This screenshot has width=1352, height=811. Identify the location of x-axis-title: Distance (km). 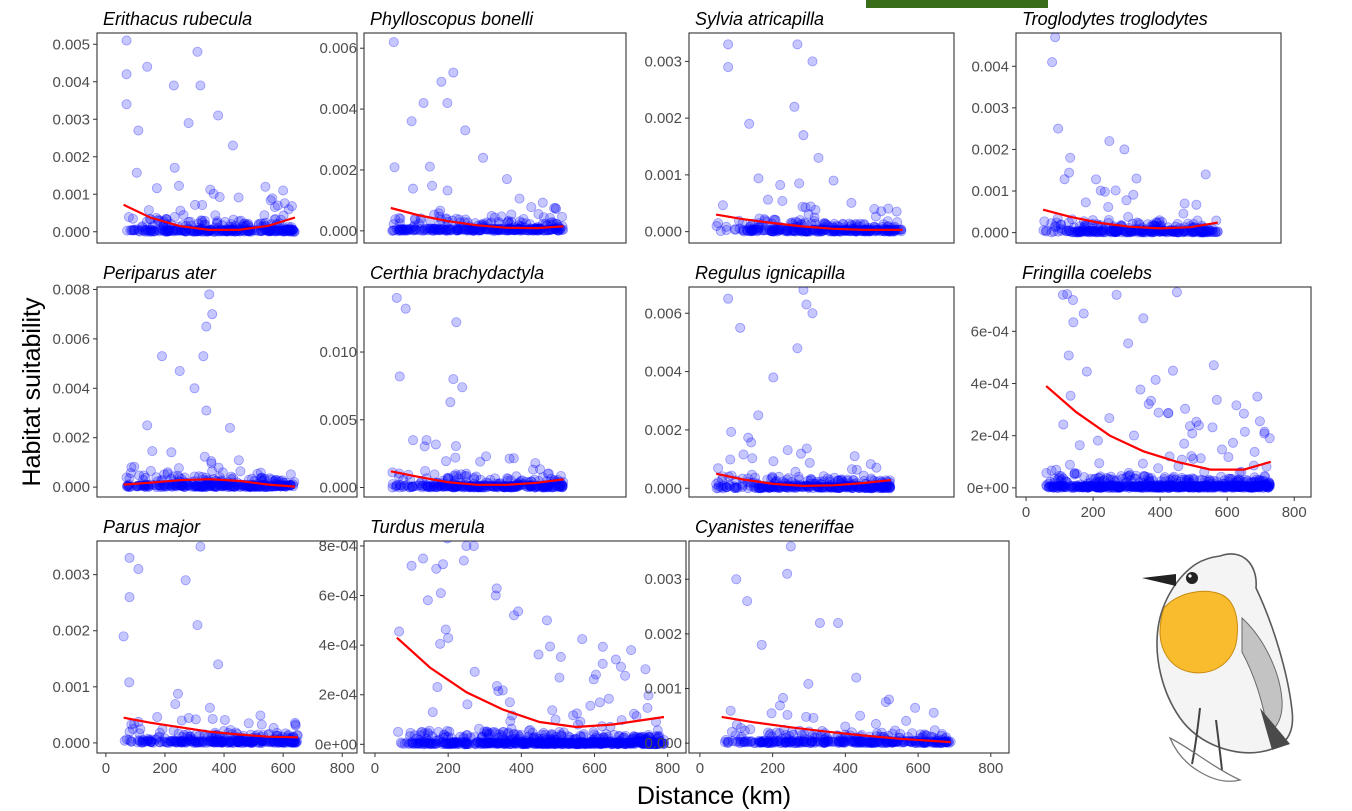
(714, 796).